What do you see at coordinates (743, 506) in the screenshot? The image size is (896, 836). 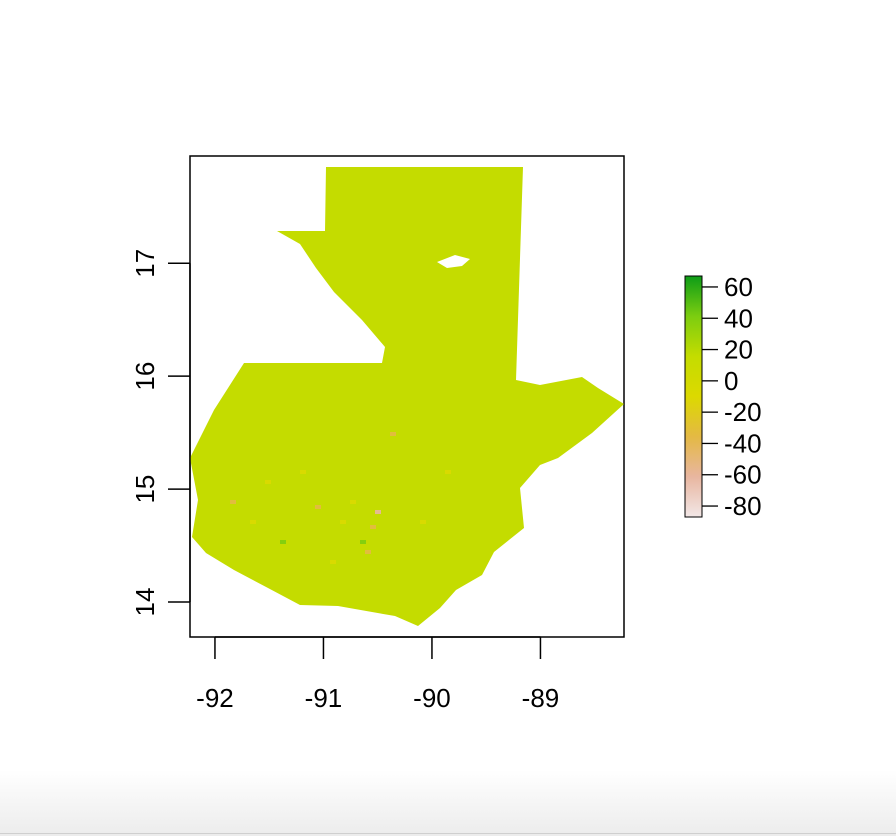 I see `legend-tick-label: -80` at bounding box center [743, 506].